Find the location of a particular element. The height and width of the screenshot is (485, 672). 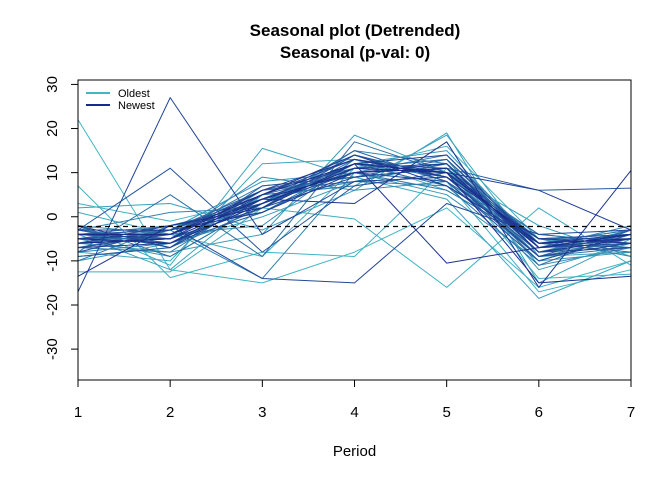

x-tick-label: 1 is located at coordinates (78, 412).